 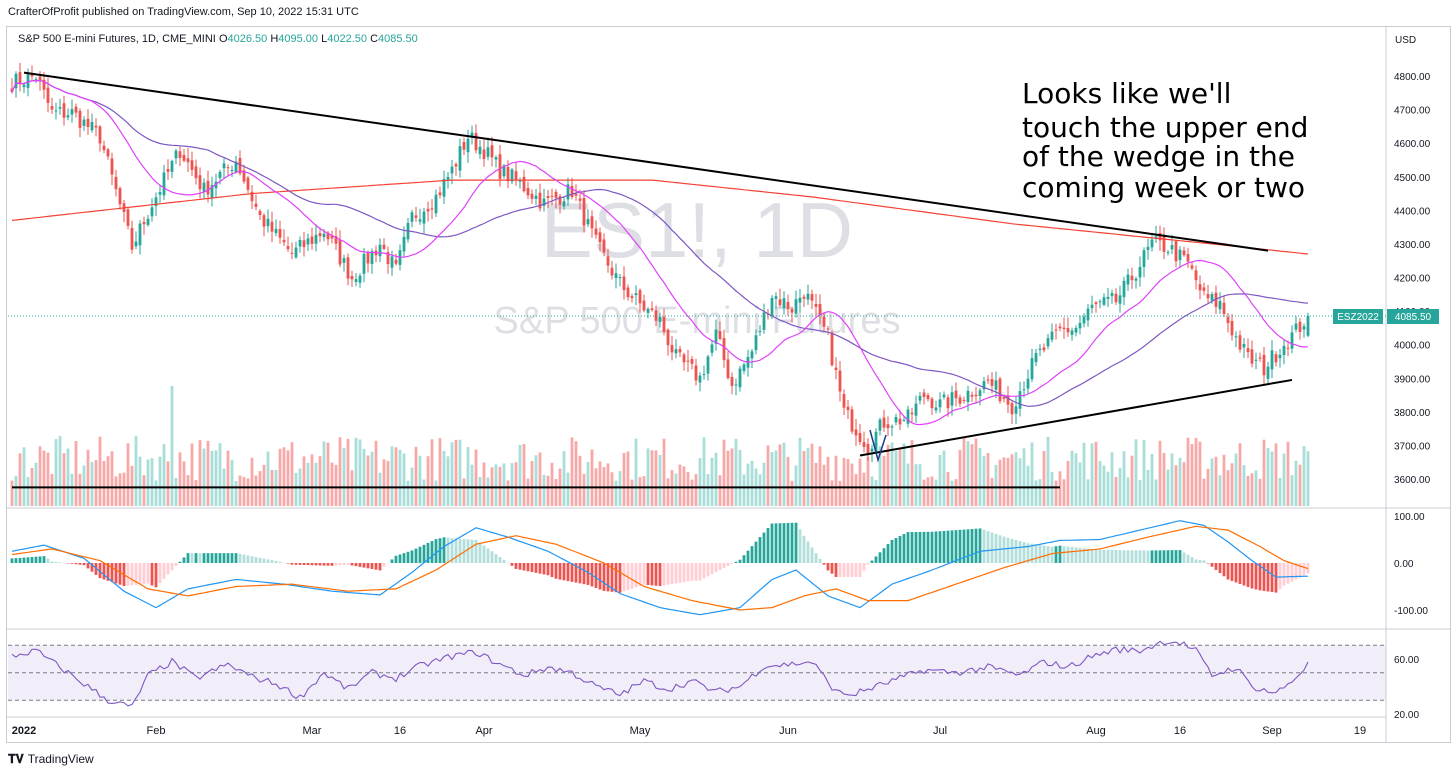 I want to click on macd-tick-label: 100.00, so click(x=1409, y=517).